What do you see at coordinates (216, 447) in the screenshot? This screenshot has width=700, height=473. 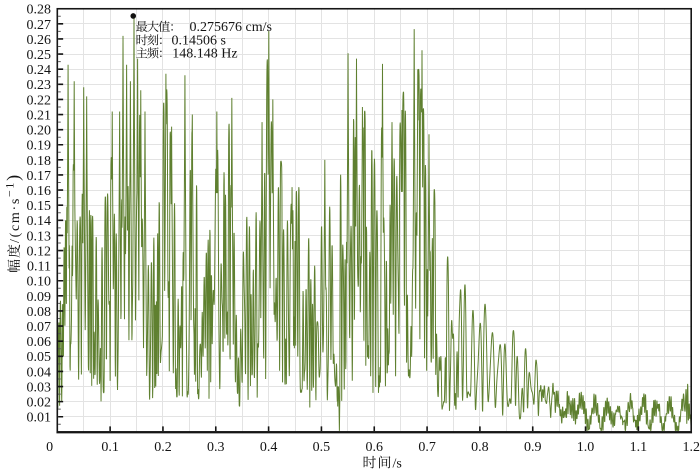 I see `svg-text: 0.3` at bounding box center [216, 447].